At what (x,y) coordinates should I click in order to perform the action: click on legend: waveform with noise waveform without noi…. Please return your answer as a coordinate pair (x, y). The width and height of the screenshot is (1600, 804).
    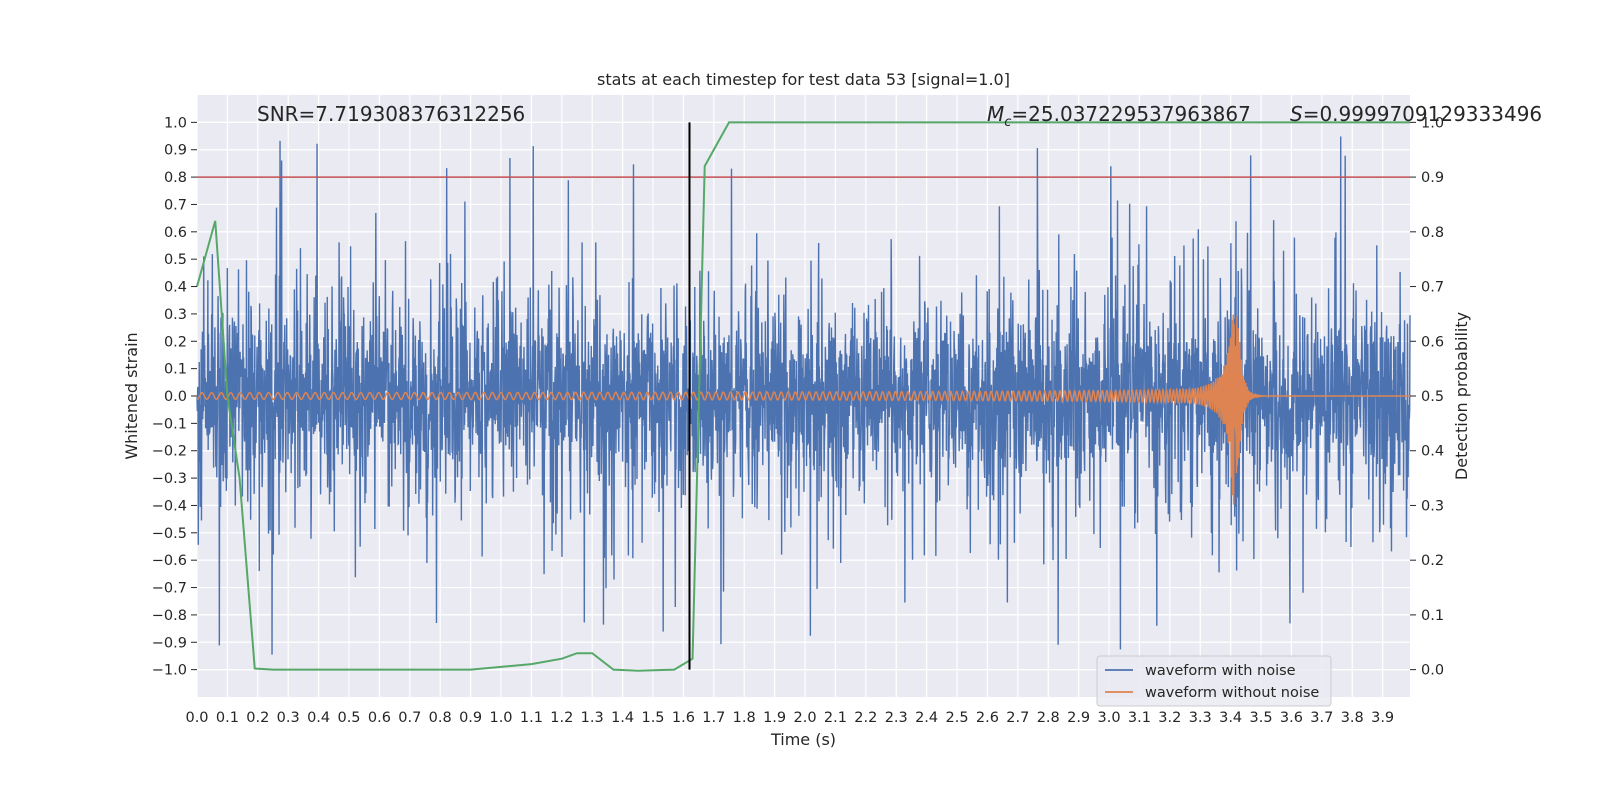
    Looking at the image, I should click on (1214, 681).